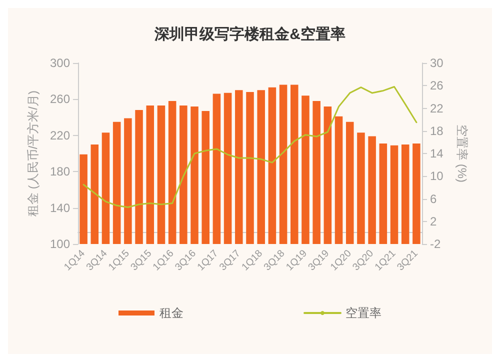  I want to click on y2-tick-label: 10, so click(437, 176).